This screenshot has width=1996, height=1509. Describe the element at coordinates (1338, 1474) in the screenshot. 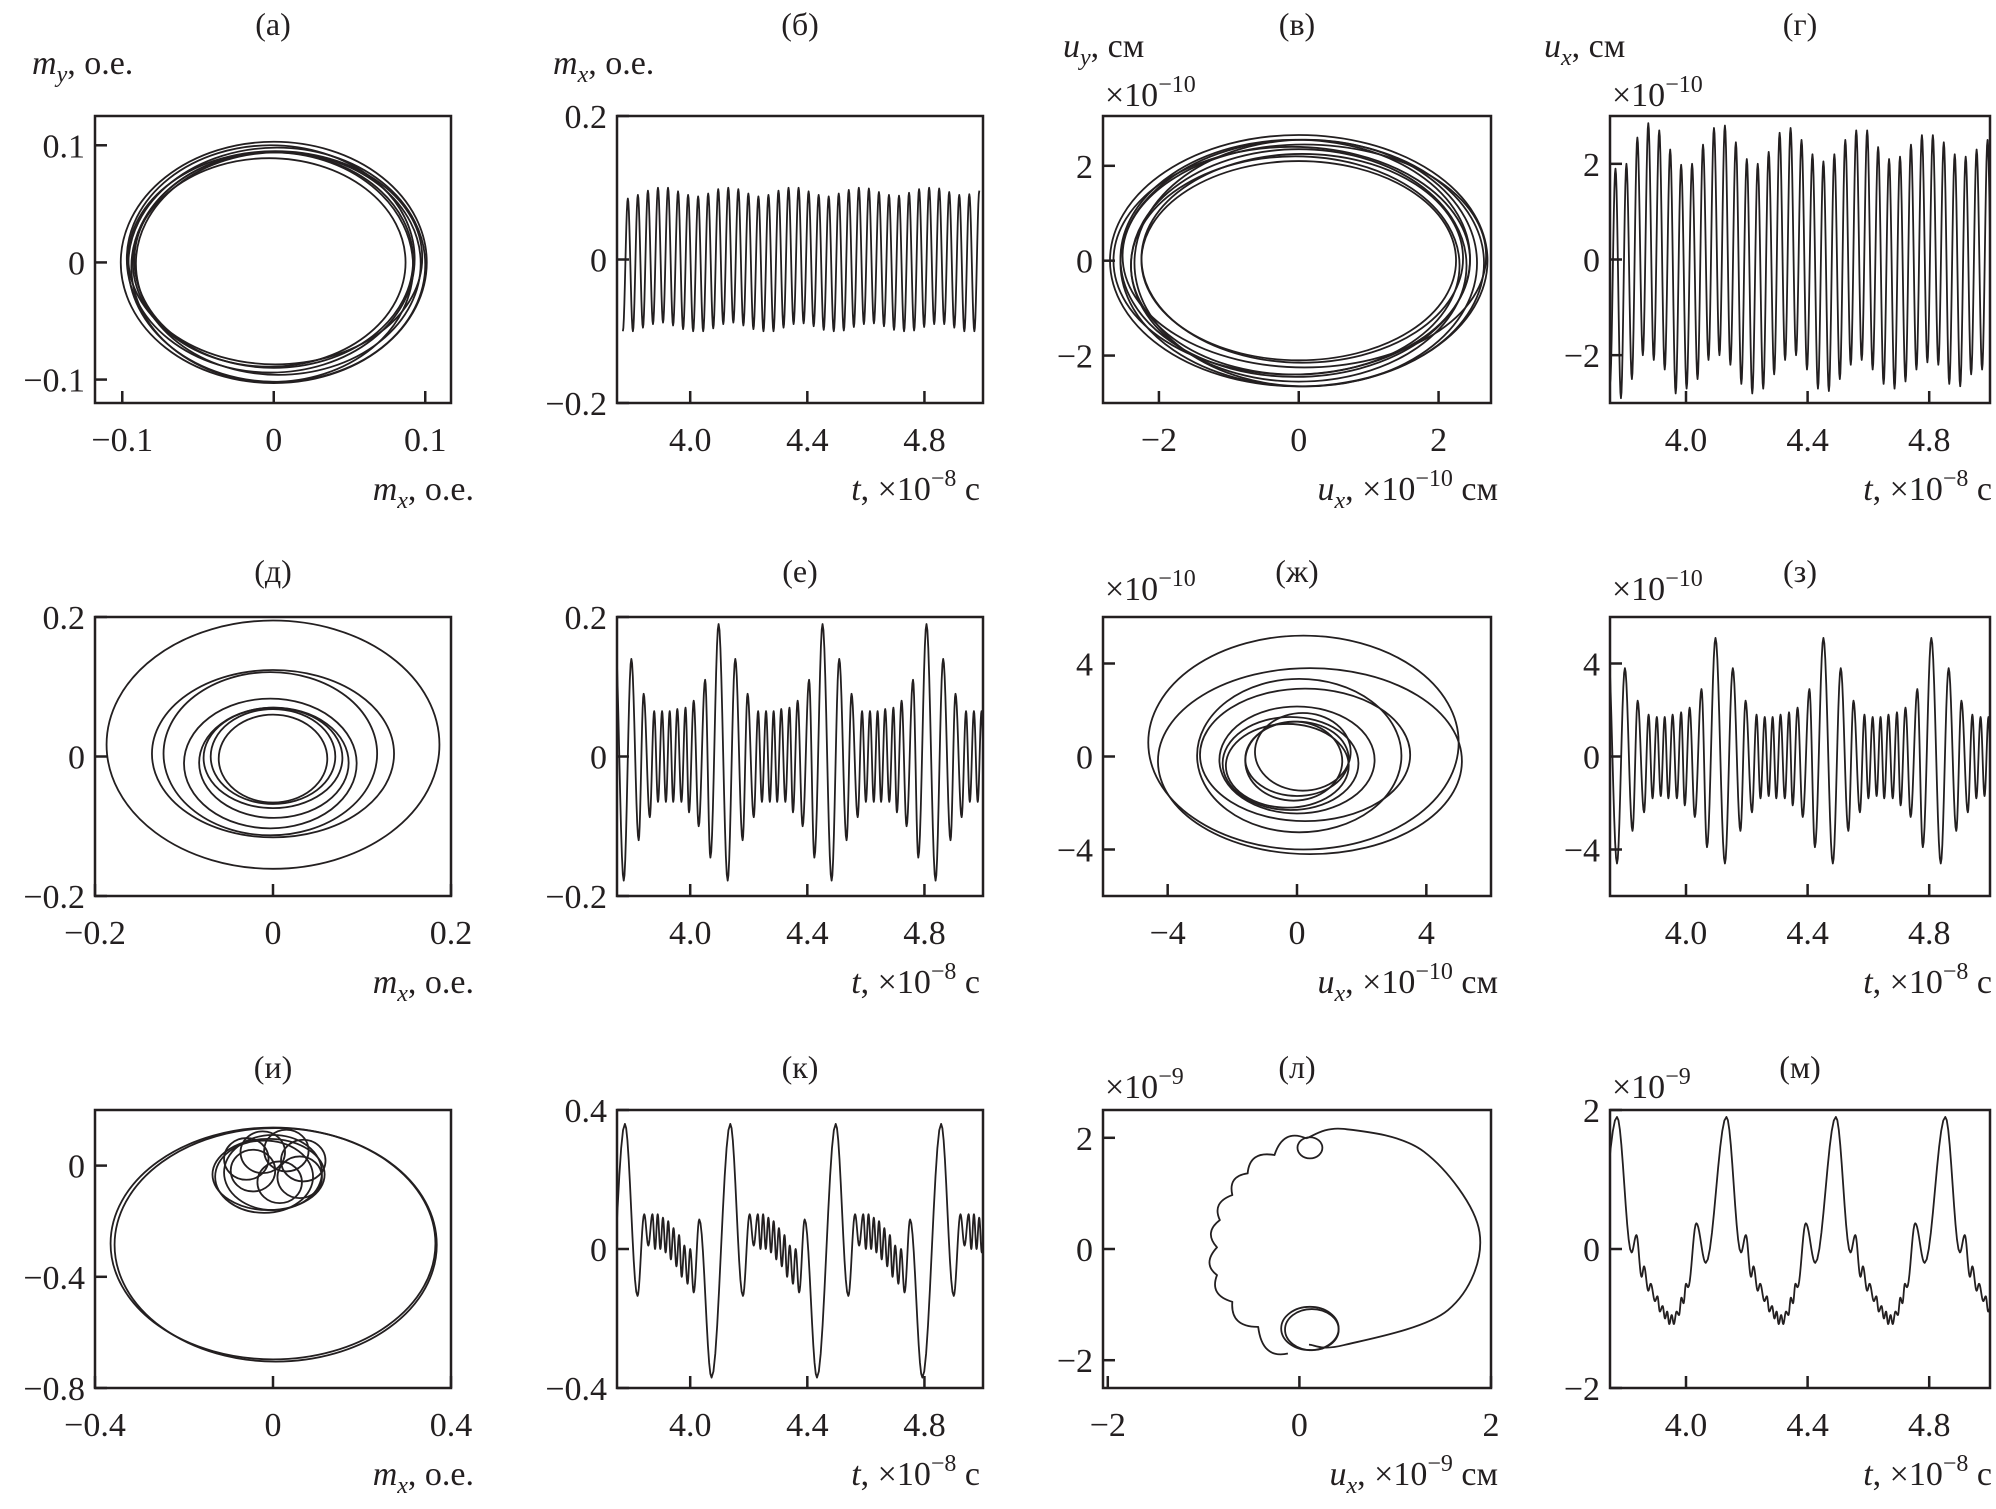

I see `x-axis-label-var: u` at that location.